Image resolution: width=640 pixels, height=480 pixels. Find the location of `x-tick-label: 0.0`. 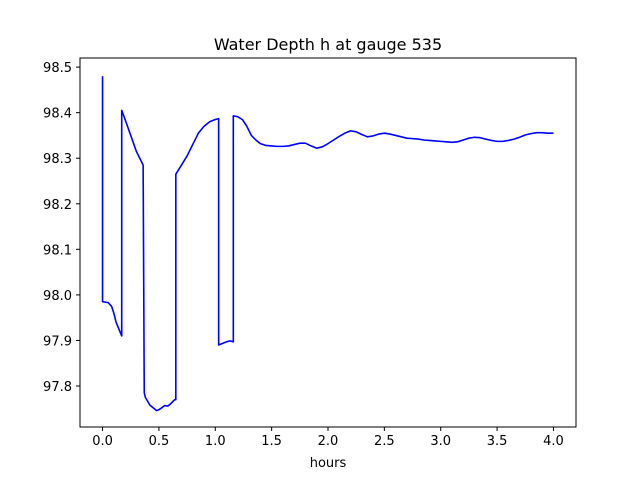

x-tick-label: 0.0 is located at coordinates (102, 441).